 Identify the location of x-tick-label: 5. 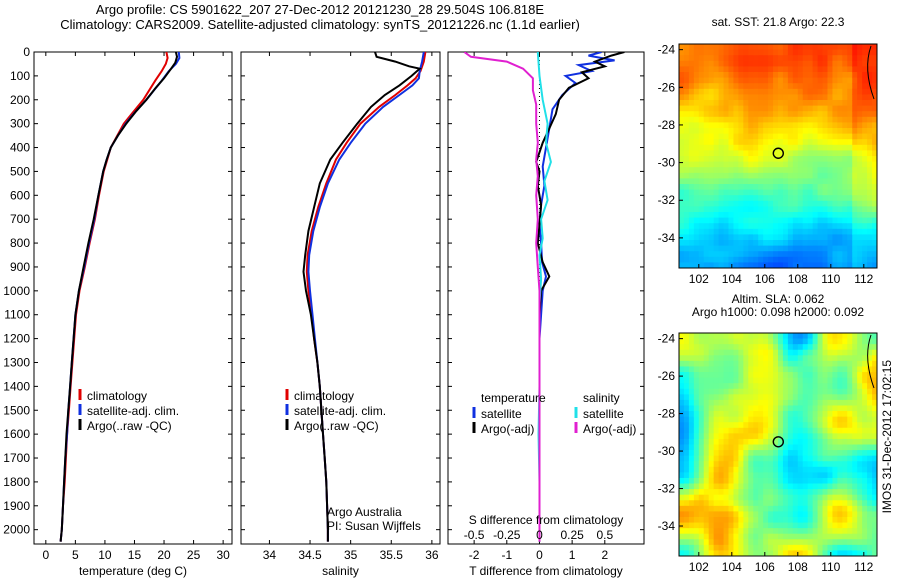
(75, 555).